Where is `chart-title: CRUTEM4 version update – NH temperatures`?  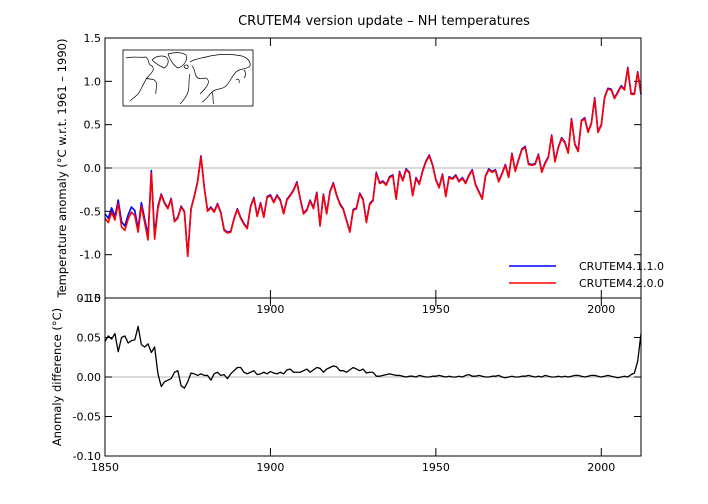 chart-title: CRUTEM4 version update – NH temperatures is located at coordinates (384, 21).